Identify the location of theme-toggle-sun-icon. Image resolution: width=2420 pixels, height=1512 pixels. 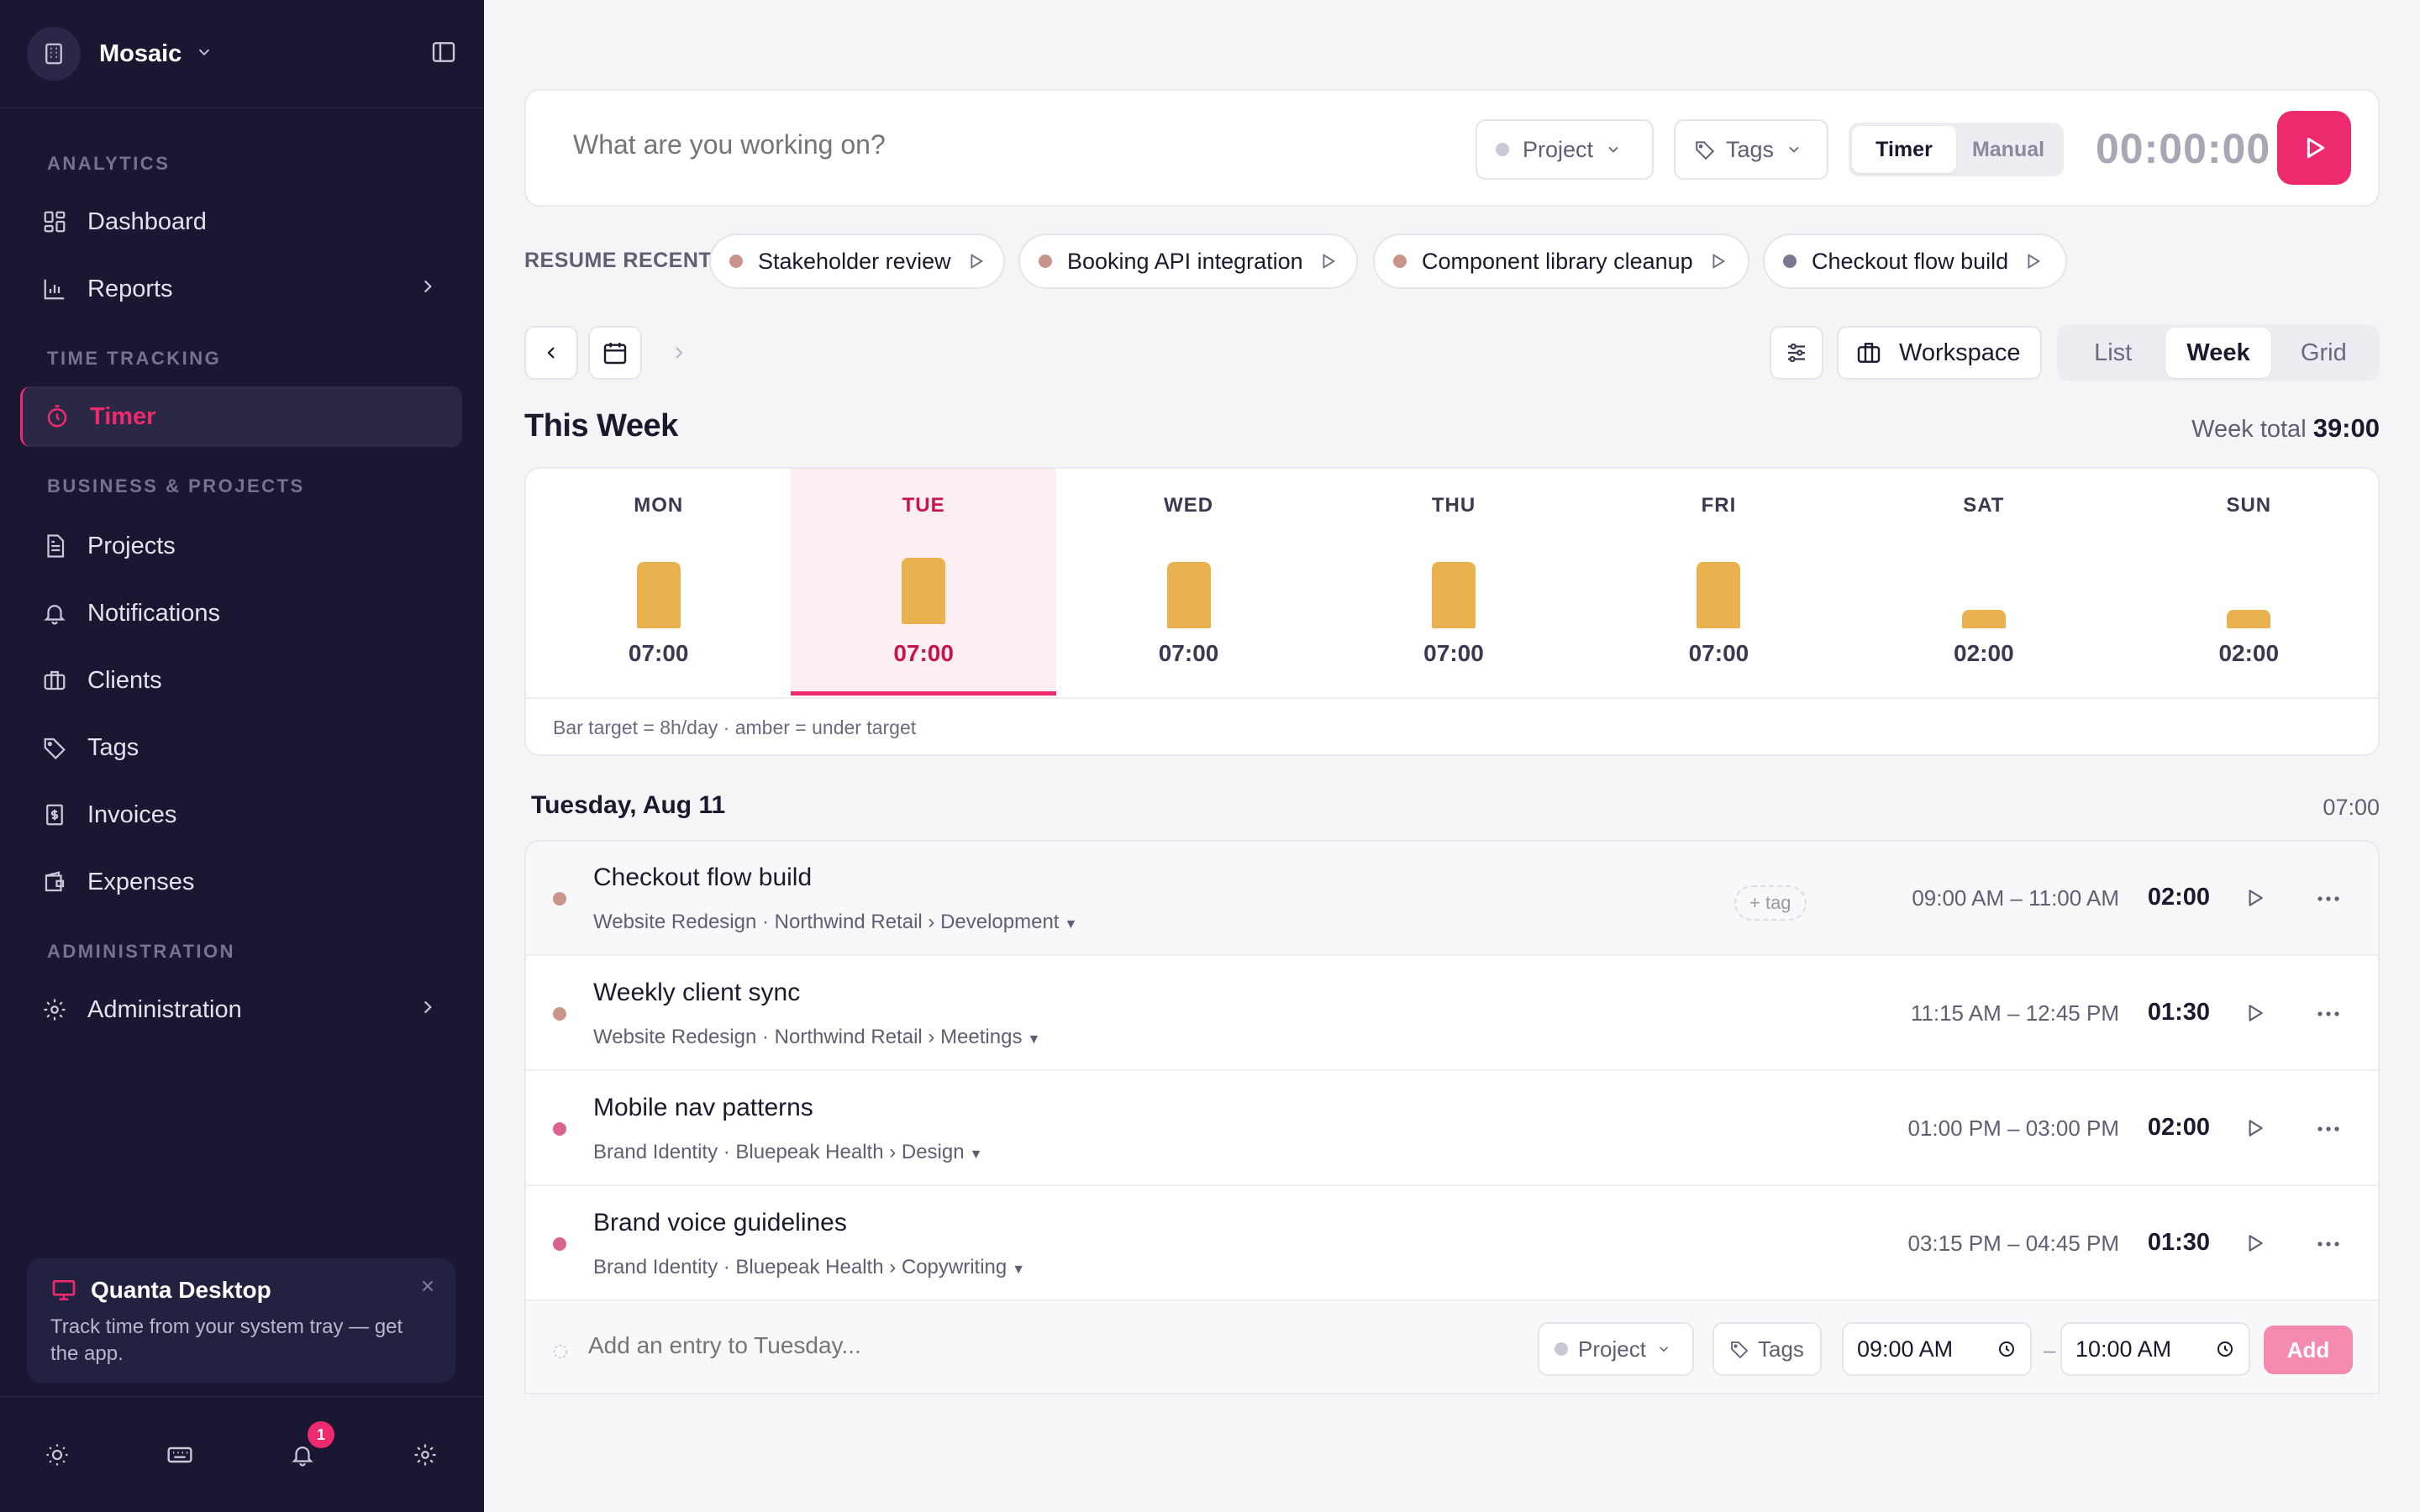
(57, 1455).